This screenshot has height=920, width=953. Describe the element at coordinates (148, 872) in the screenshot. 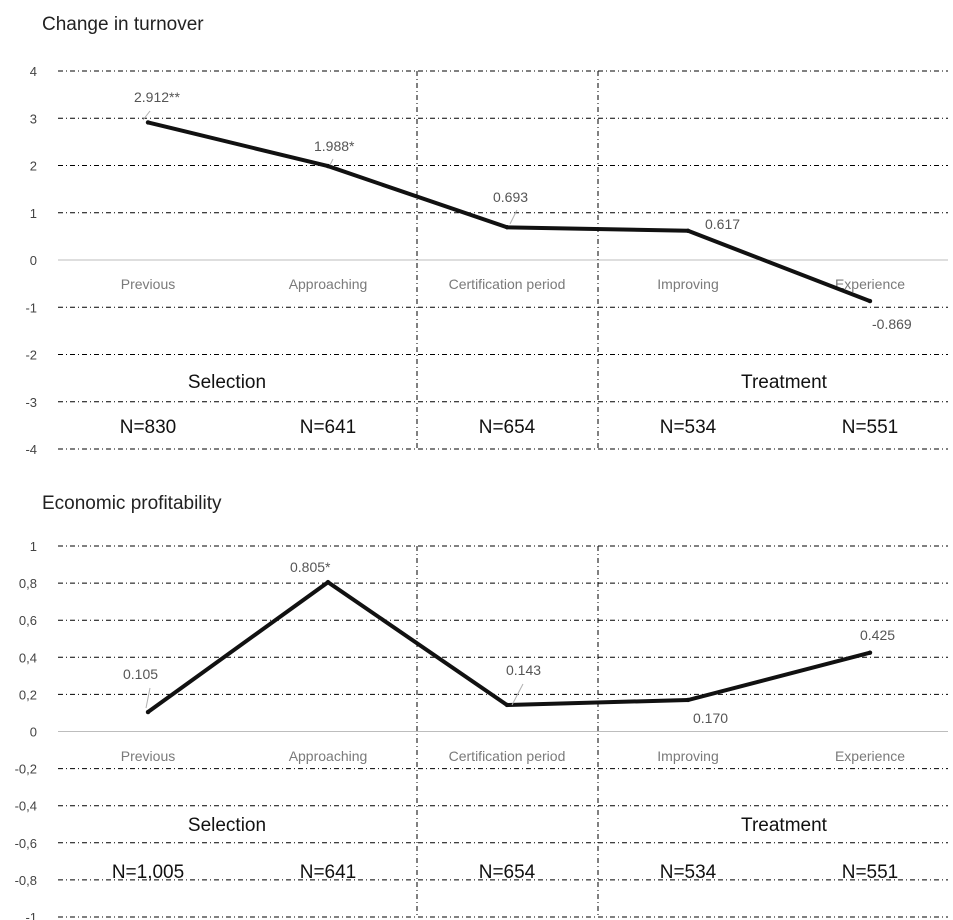

I see `sample-size-label: N=1,005` at that location.